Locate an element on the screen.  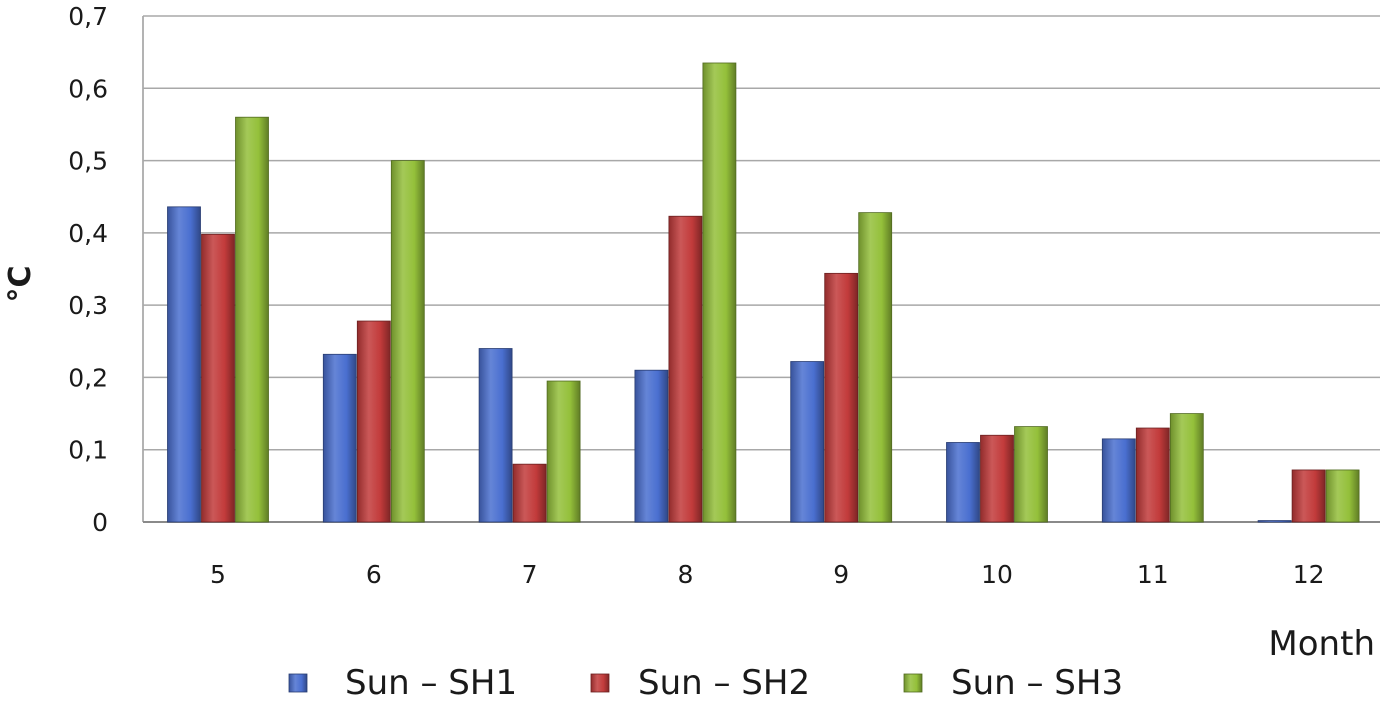
legend-label: Sun – SH3 is located at coordinates (1037, 683).